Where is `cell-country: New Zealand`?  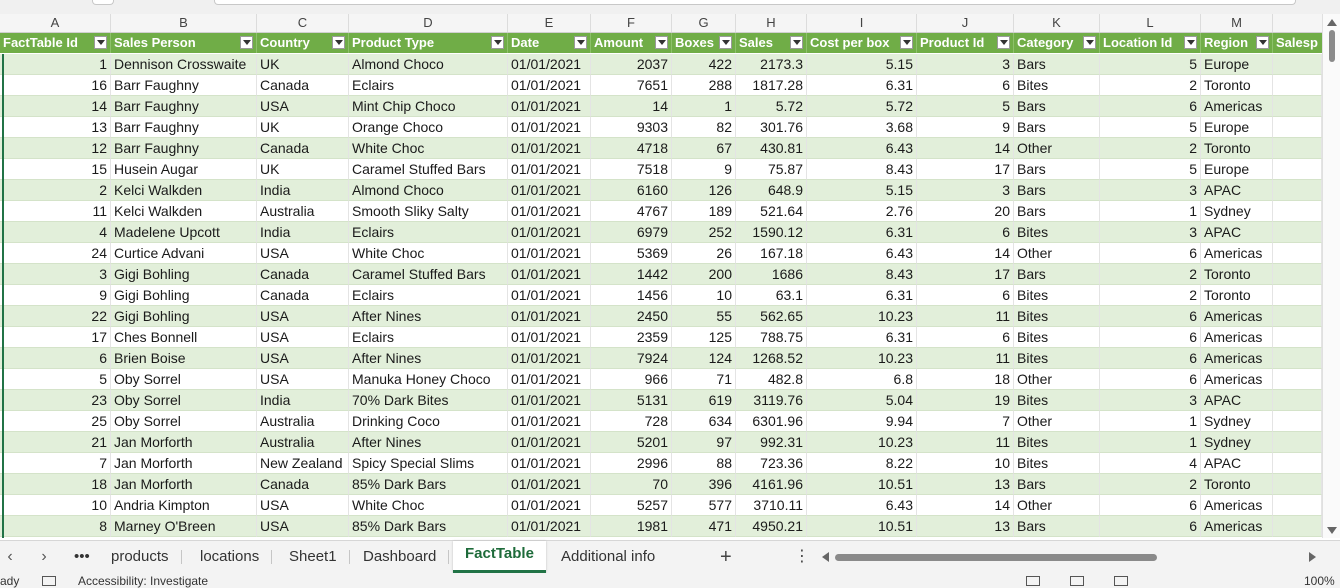
cell-country: New Zealand is located at coordinates (303, 463).